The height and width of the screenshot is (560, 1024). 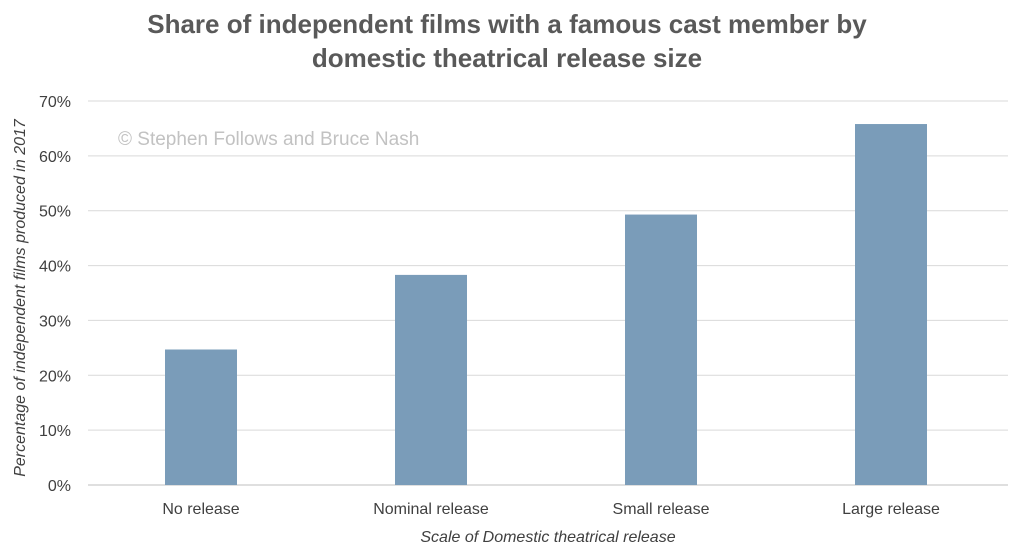 I want to click on x-tick-label: Nominal release, so click(x=431, y=509).